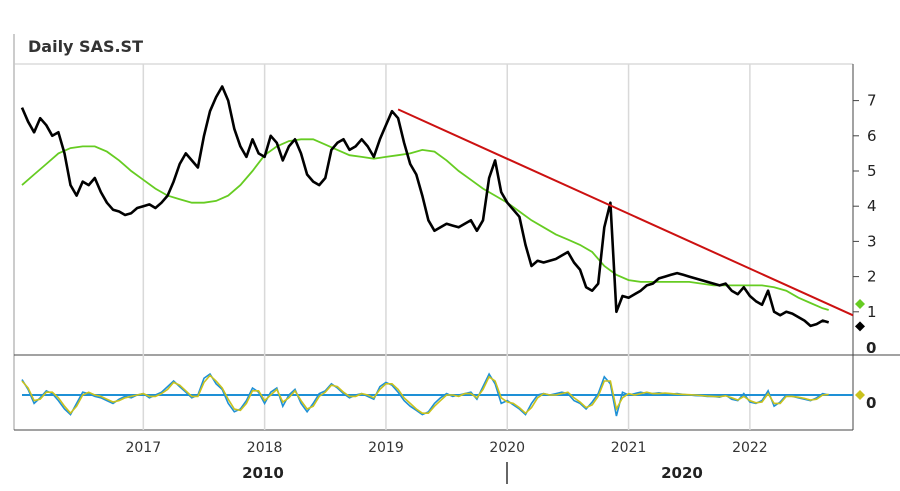 Image resolution: width=900 pixels, height=491 pixels. I want to click on oscillator-zero-label: 0, so click(871, 403).